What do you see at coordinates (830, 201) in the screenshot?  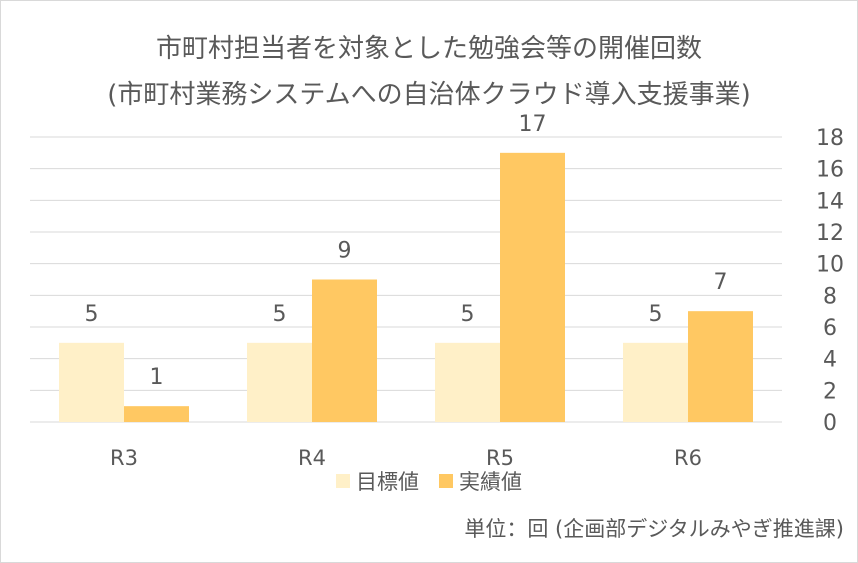 I see `y-tick-label-14: 14` at bounding box center [830, 201].